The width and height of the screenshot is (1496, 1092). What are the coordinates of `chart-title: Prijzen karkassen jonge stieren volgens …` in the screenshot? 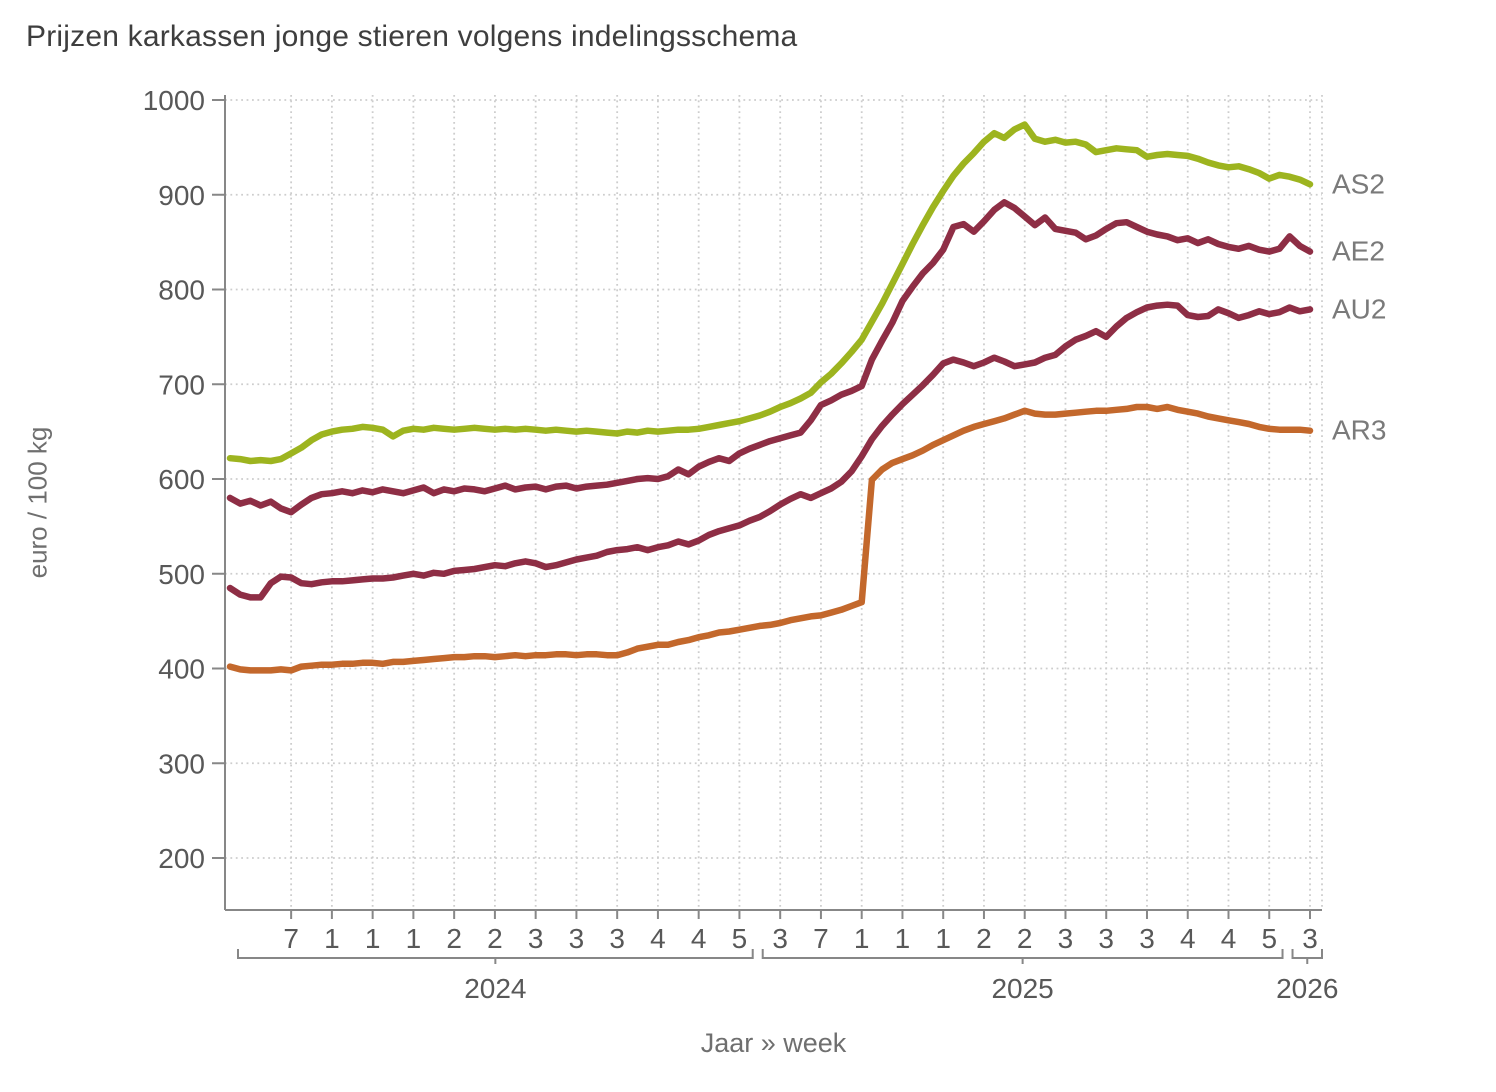 It's located at (412, 36).